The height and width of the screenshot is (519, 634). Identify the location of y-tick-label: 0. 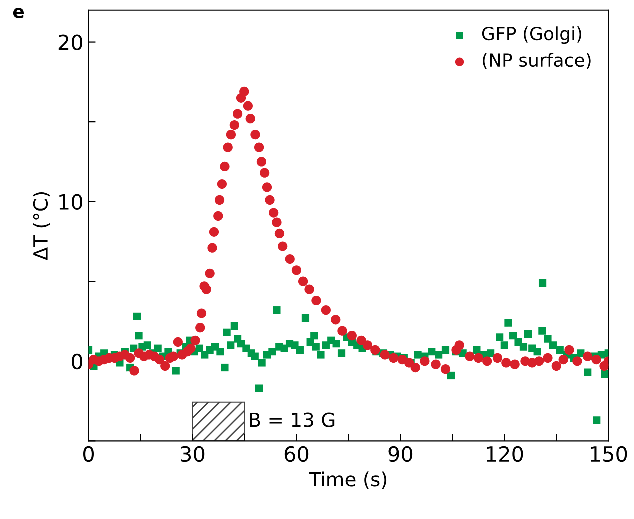
(77, 362).